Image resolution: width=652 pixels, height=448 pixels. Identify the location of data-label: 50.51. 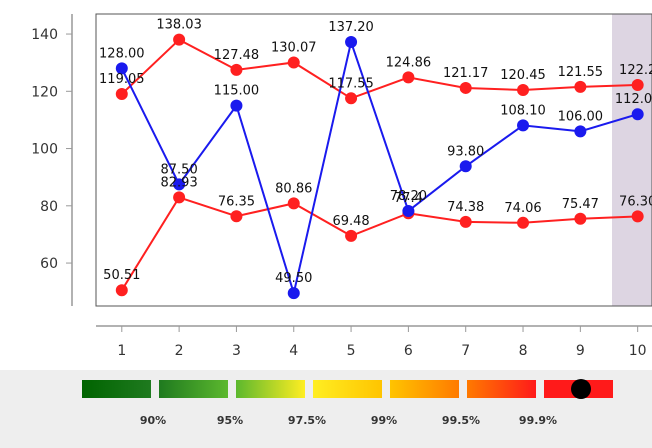
(121, 275).